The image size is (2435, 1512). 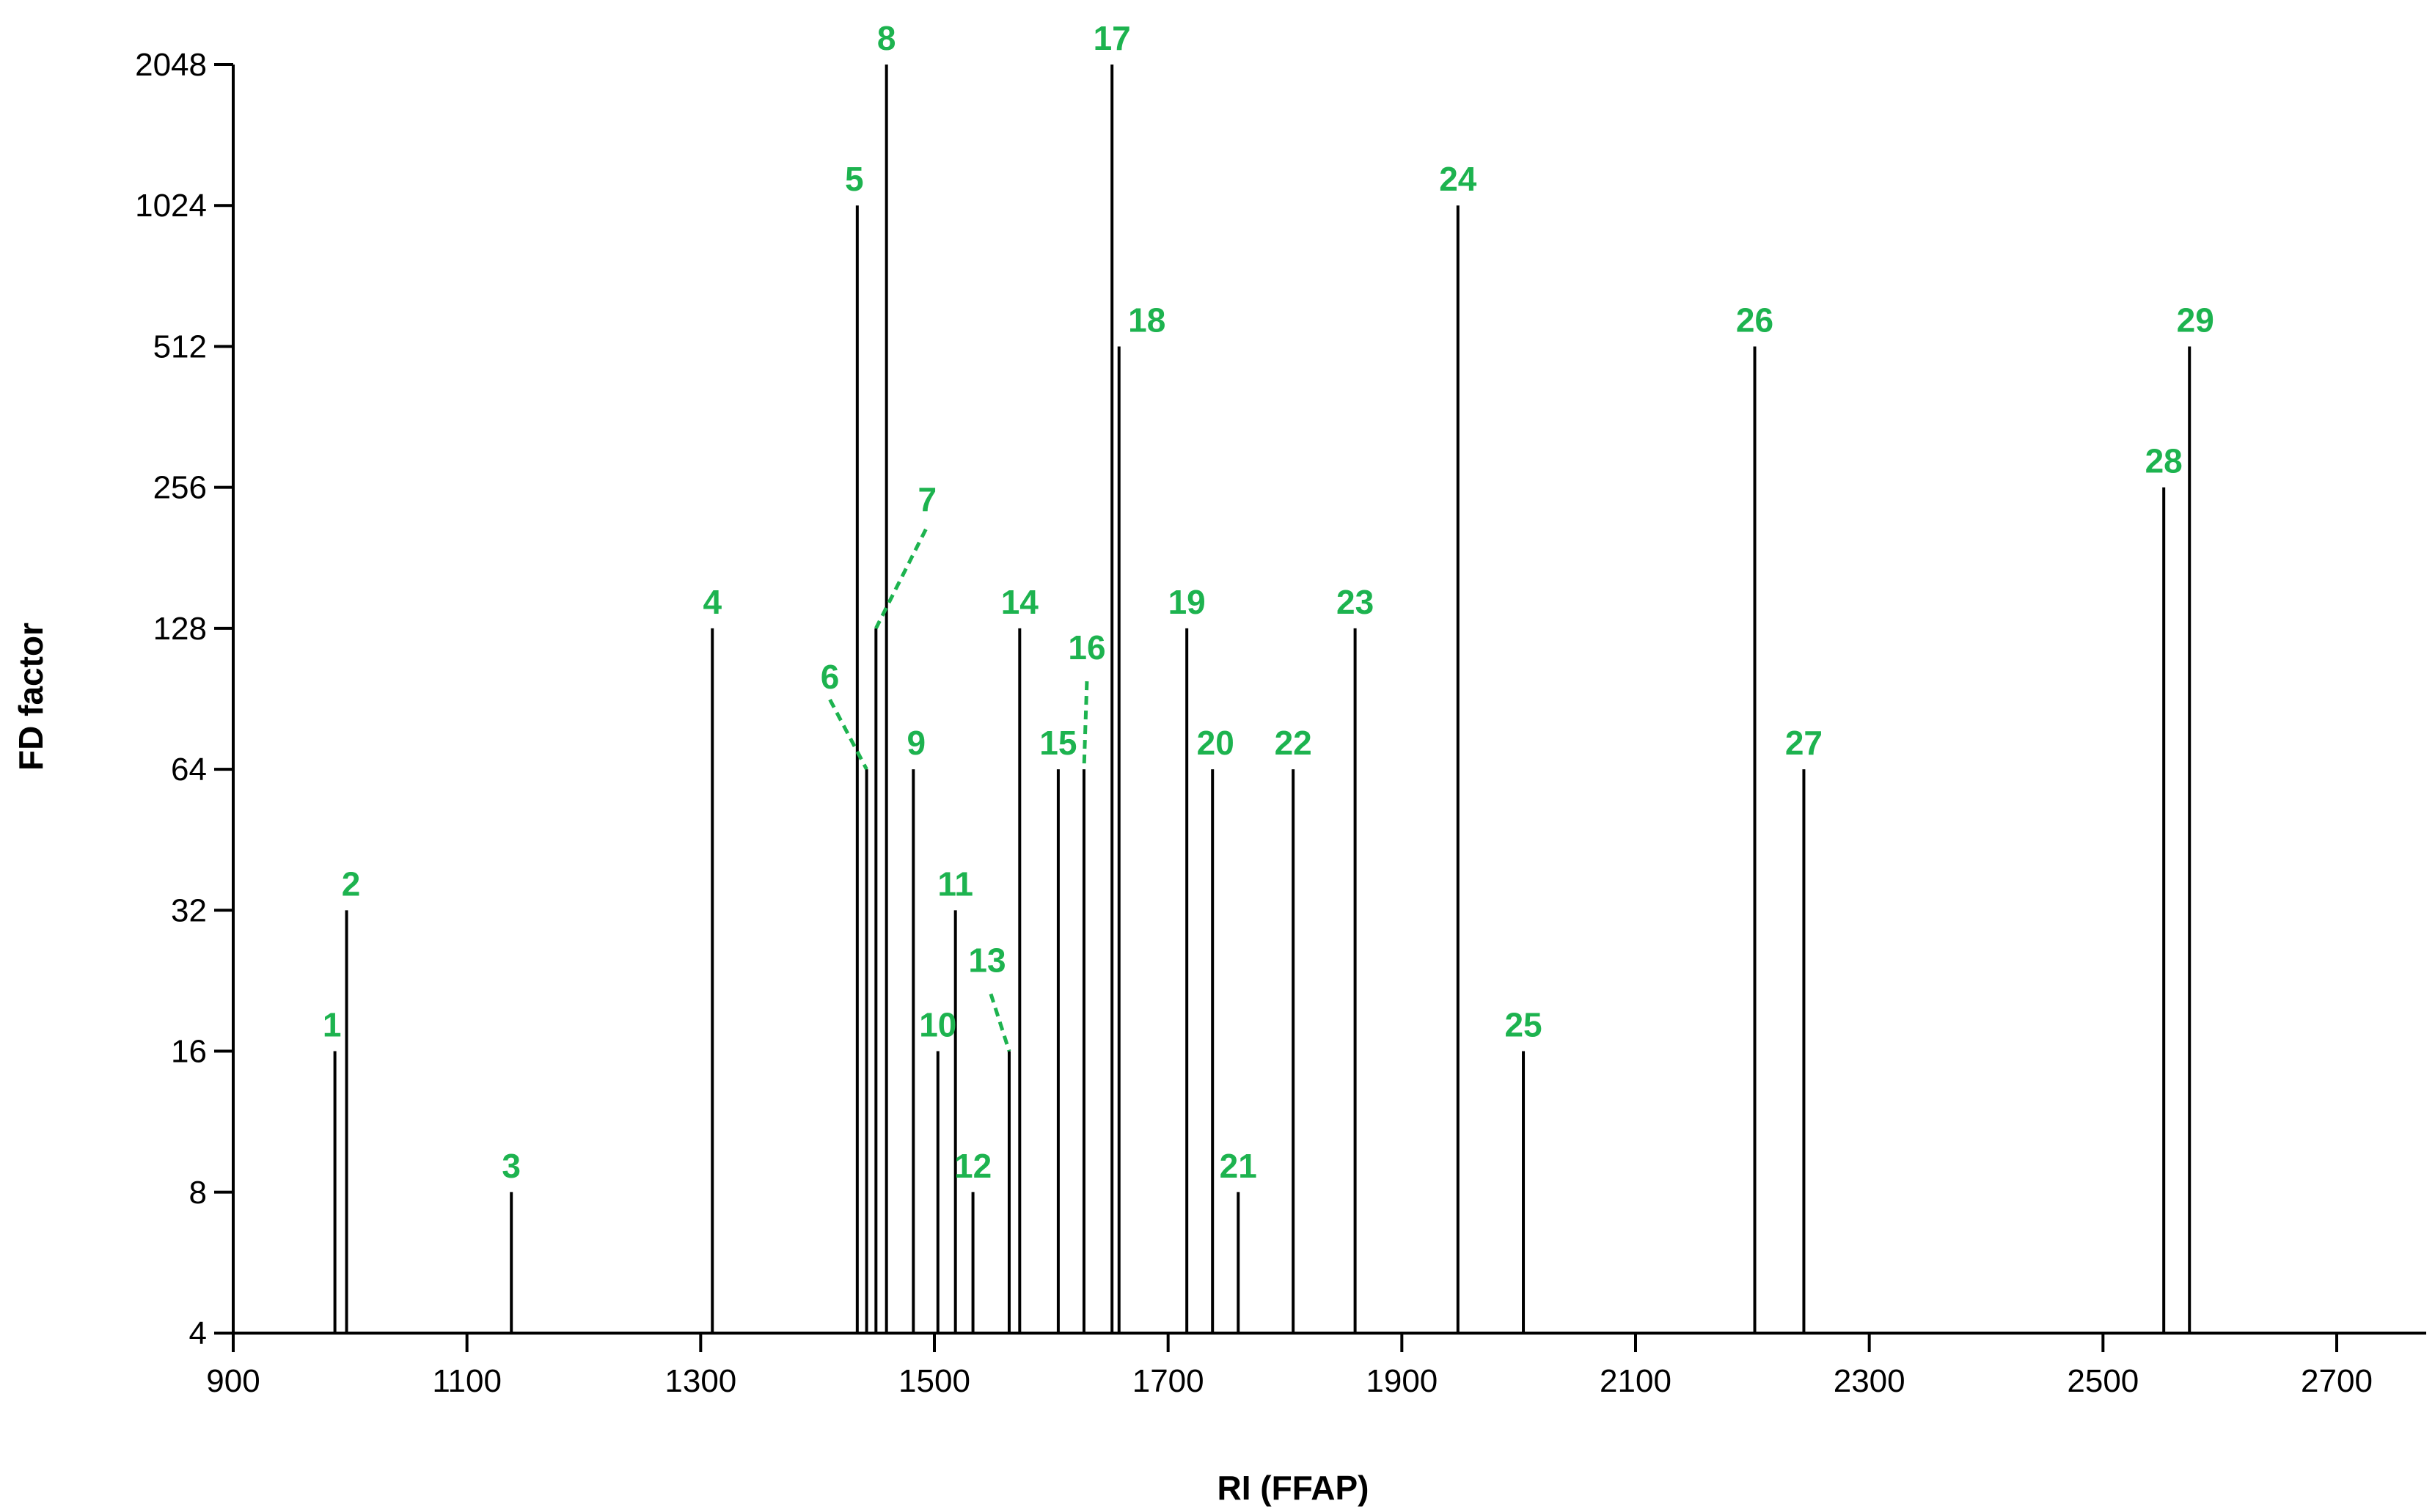 I want to click on peak-label-14: 14, so click(x=1020, y=602).